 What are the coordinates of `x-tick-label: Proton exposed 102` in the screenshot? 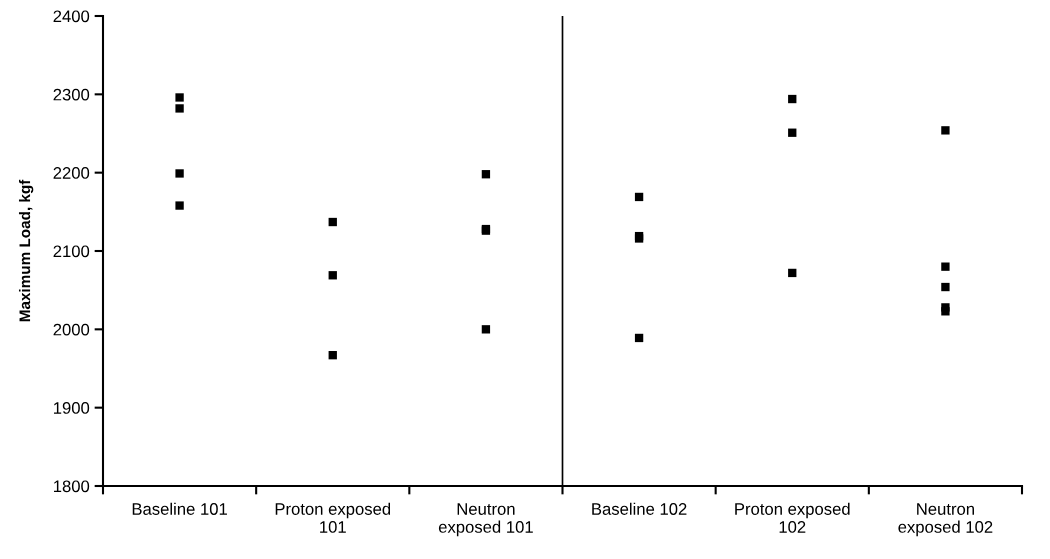 It's located at (792, 517).